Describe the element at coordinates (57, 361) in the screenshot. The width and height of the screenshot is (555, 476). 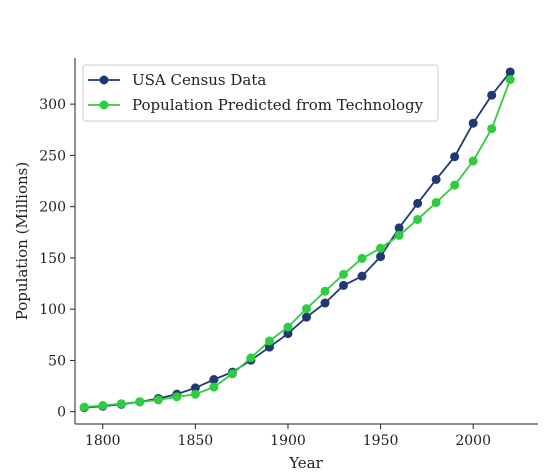
I see `y-tick-label: 50` at that location.